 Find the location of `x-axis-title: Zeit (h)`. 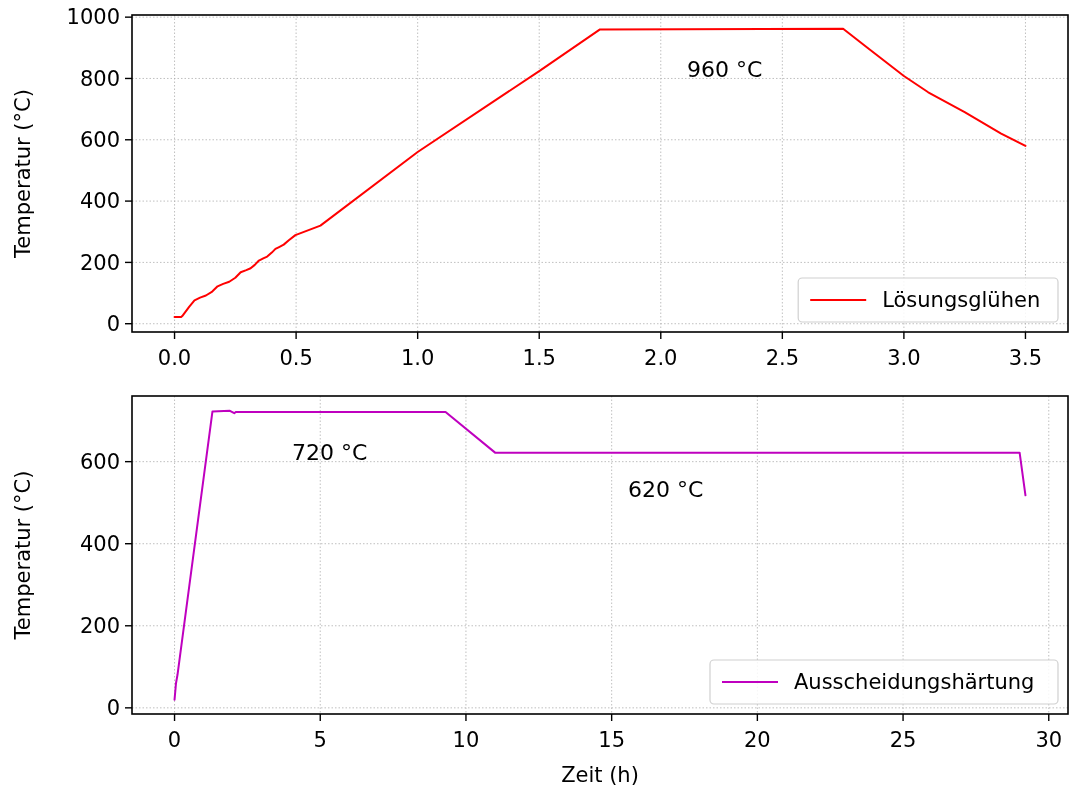

x-axis-title: Zeit (h) is located at coordinates (600, 775).